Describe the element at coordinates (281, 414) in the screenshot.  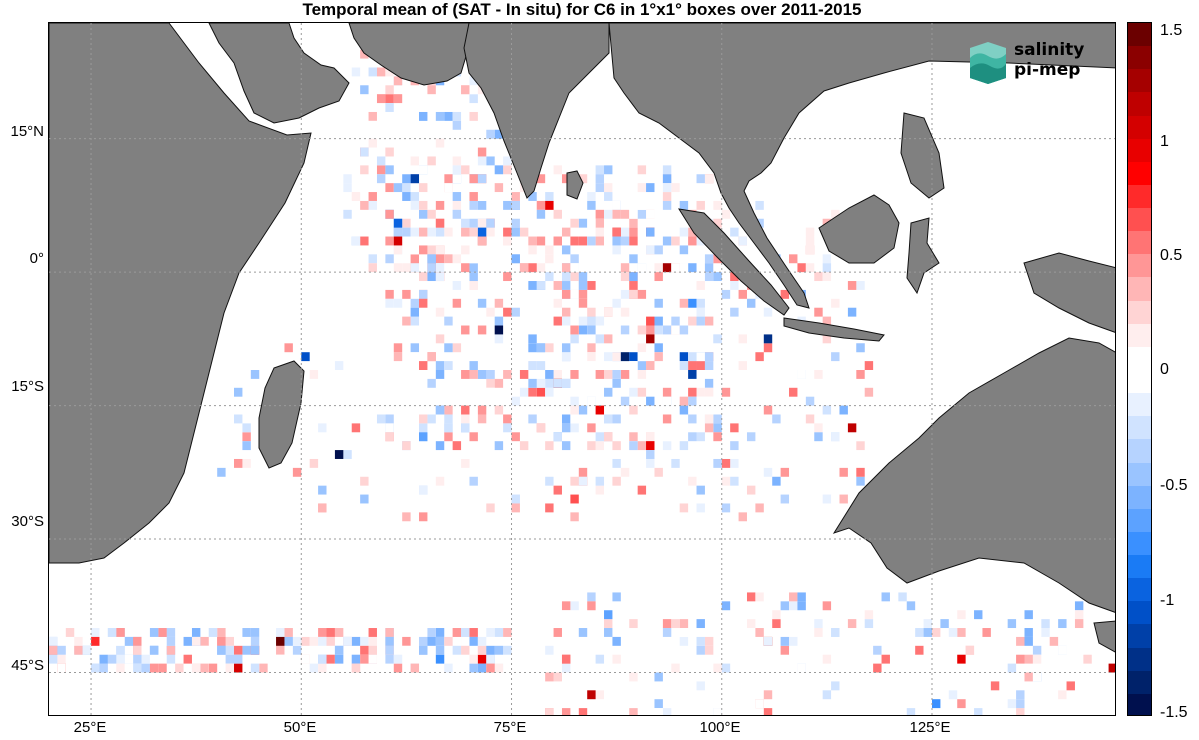
I see `land-madagascar` at that location.